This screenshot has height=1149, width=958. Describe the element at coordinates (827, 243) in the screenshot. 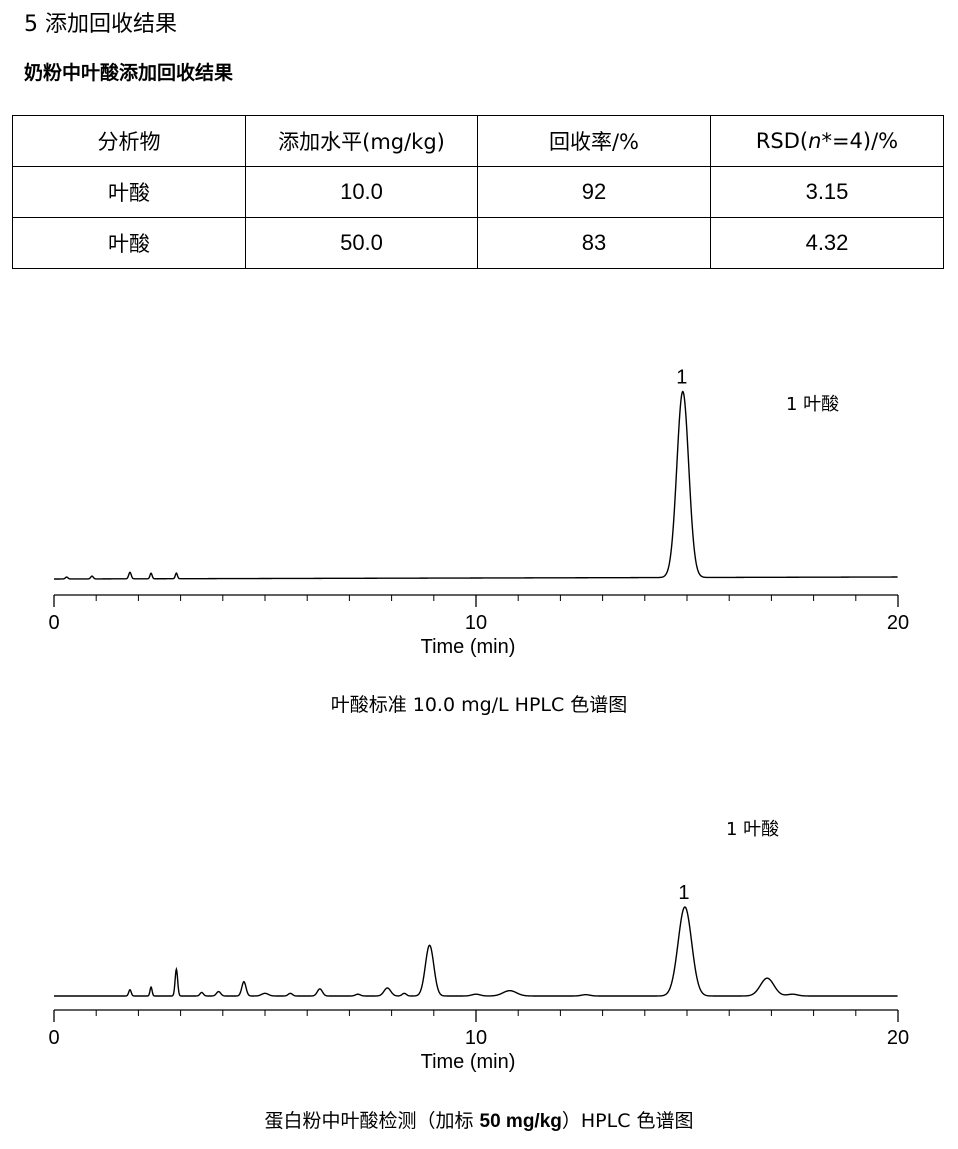

I see `cell-rsd: 4.32` at that location.